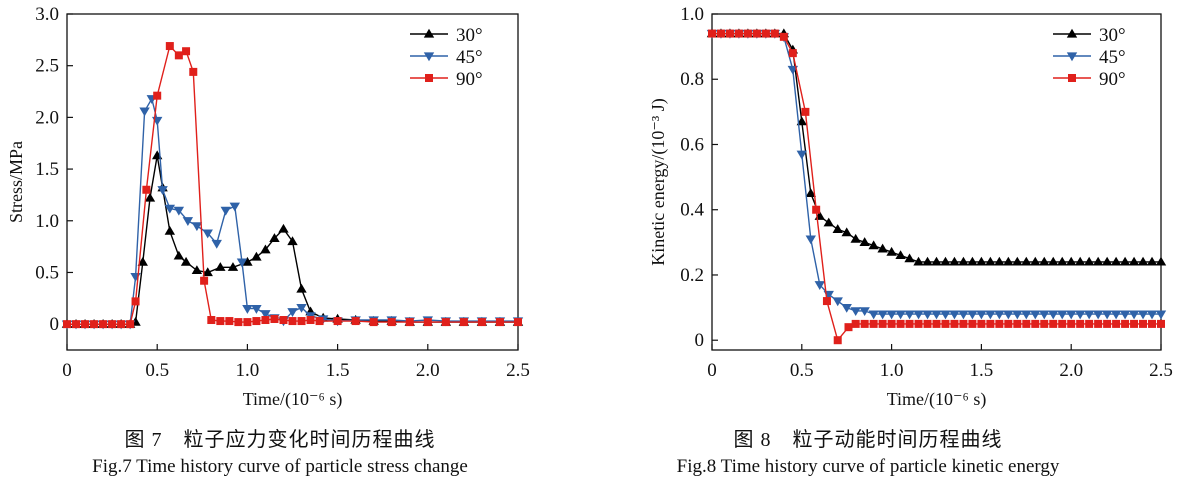 The width and height of the screenshot is (1177, 491). Describe the element at coordinates (469, 35) in the screenshot. I see `chart0-legend-label: 30°` at that location.